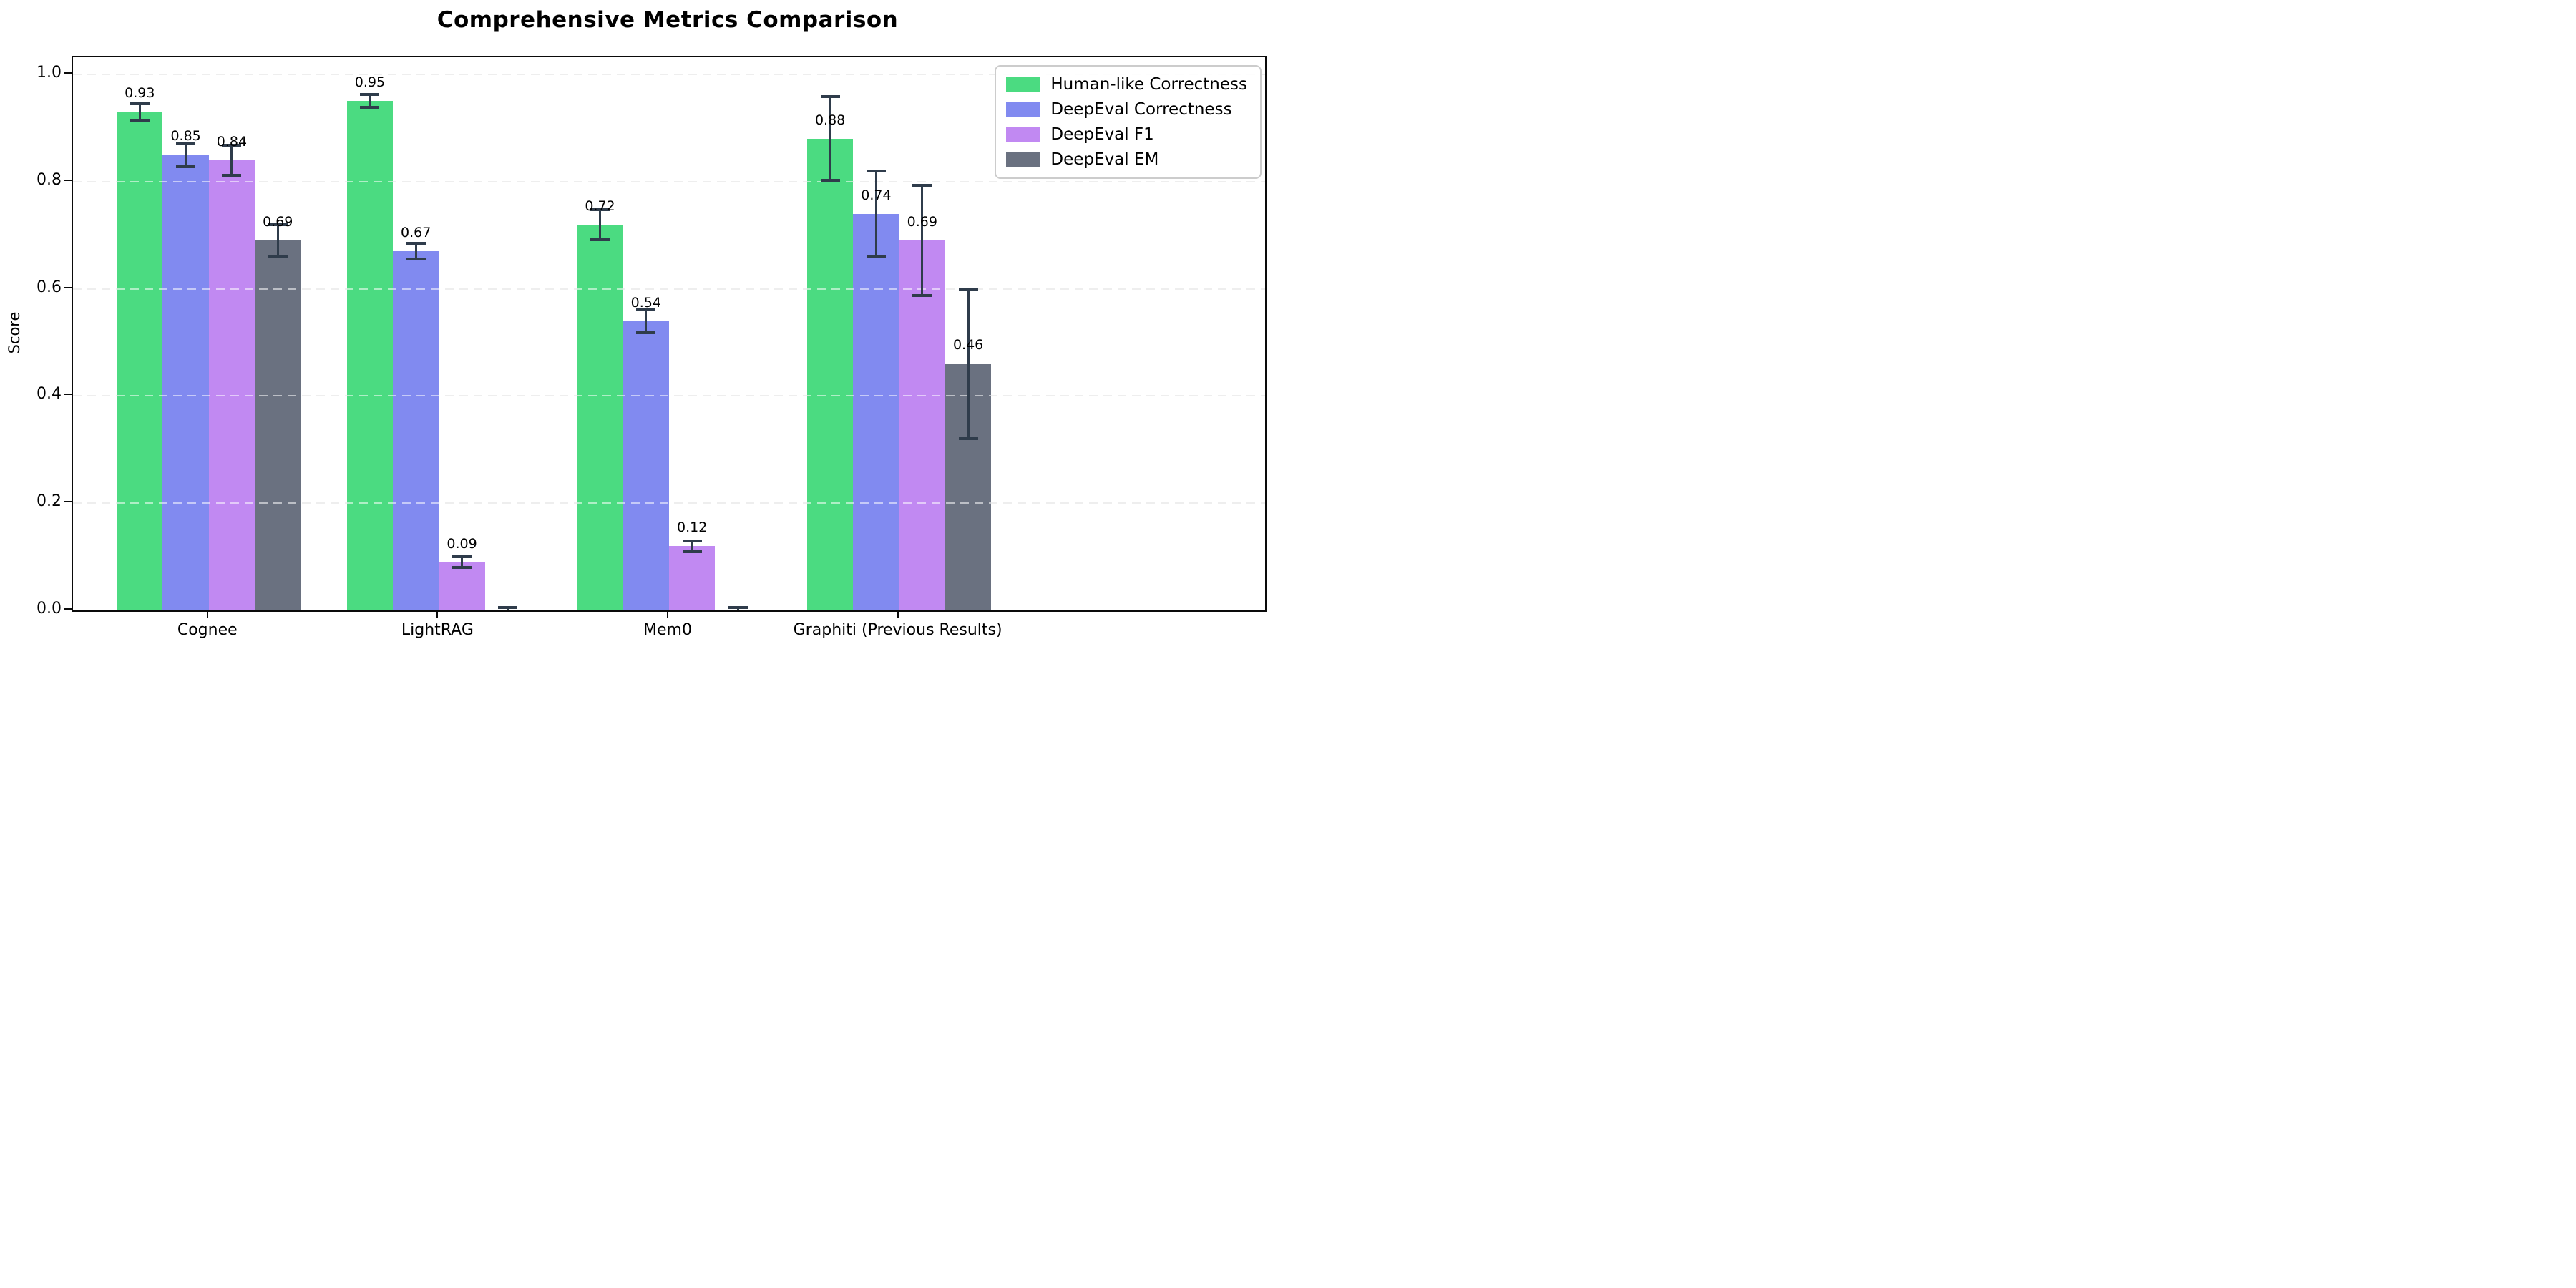 This screenshot has height=1288, width=2576. Describe the element at coordinates (667, 20) in the screenshot. I see `chart-title: Comprehensive Metrics Comparison` at that location.